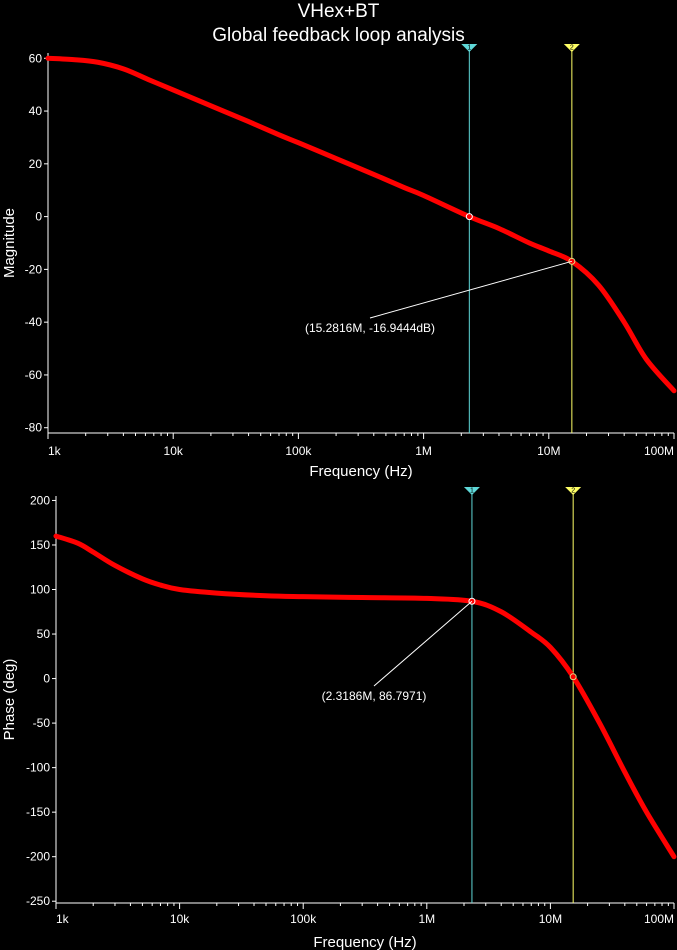  Describe the element at coordinates (550, 919) in the screenshot. I see `phase-x-tick-label: 10M` at that location.